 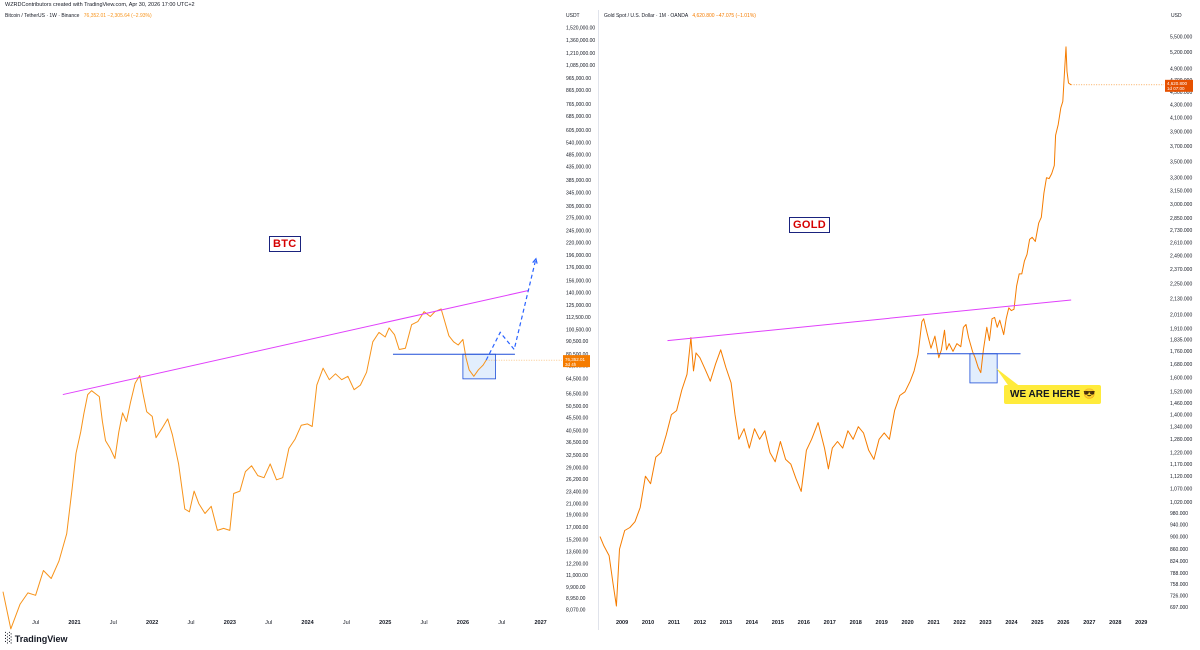 What do you see at coordinates (1179, 574) in the screenshot?
I see `gold-y-tick-label: 788.000` at bounding box center [1179, 574].